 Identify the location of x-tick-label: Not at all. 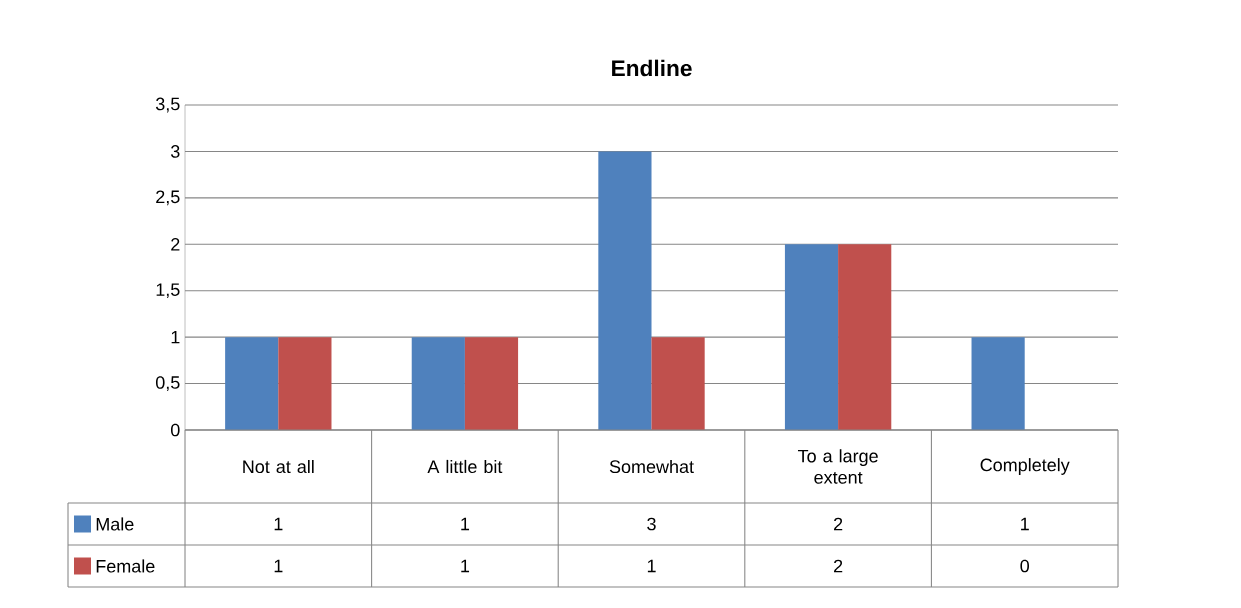
(278, 466).